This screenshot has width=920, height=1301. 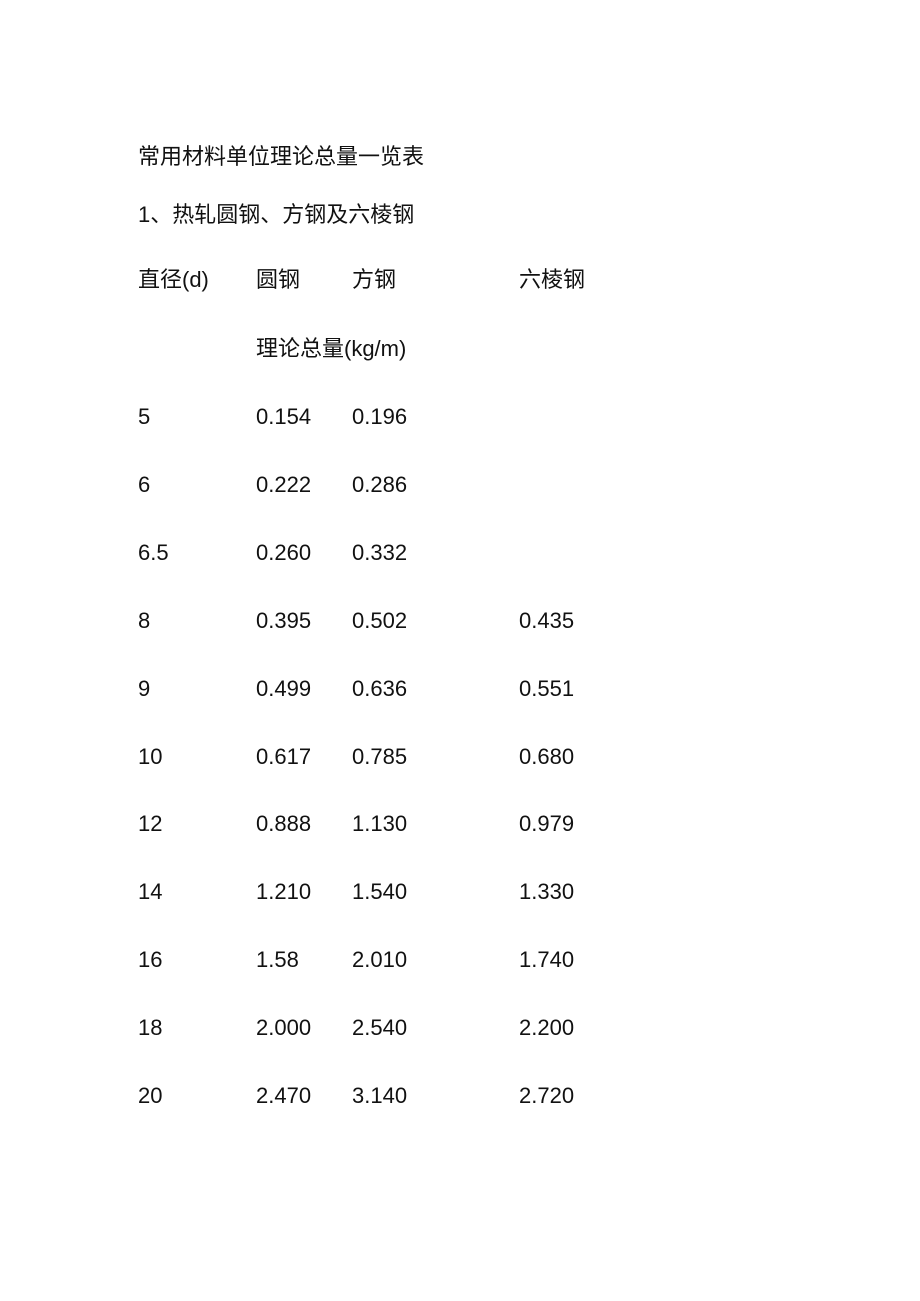 What do you see at coordinates (284, 620) in the screenshot?
I see `cell-round-steel: 0.395` at bounding box center [284, 620].